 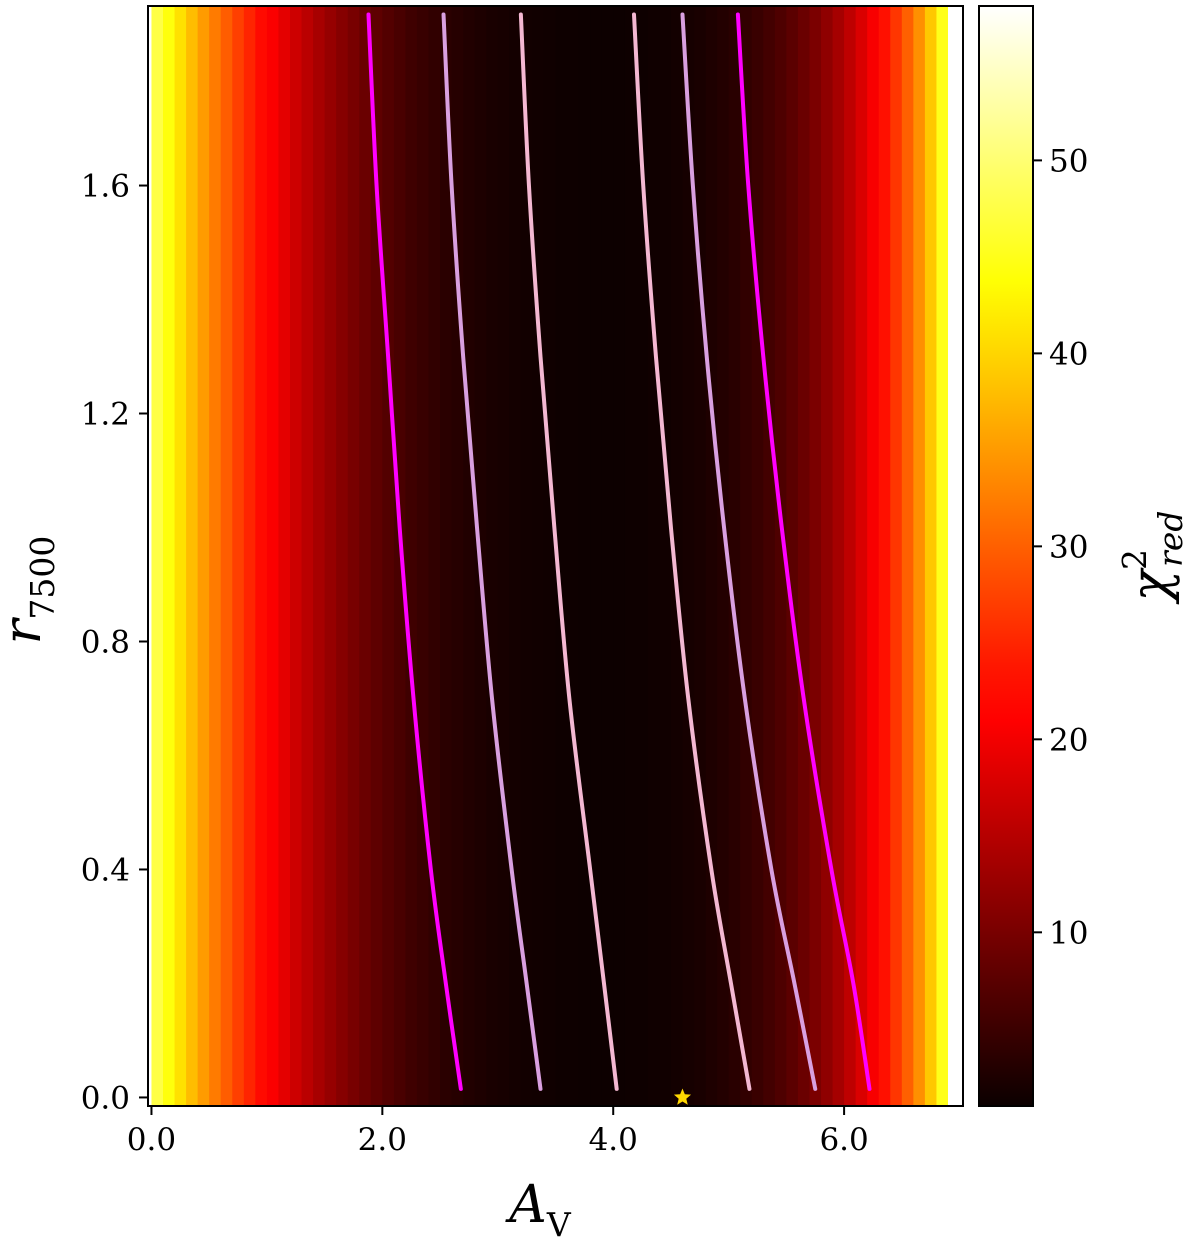 I want to click on x-axis: 0.0 2.0 4.0 6.0, so click(x=498, y=1132).